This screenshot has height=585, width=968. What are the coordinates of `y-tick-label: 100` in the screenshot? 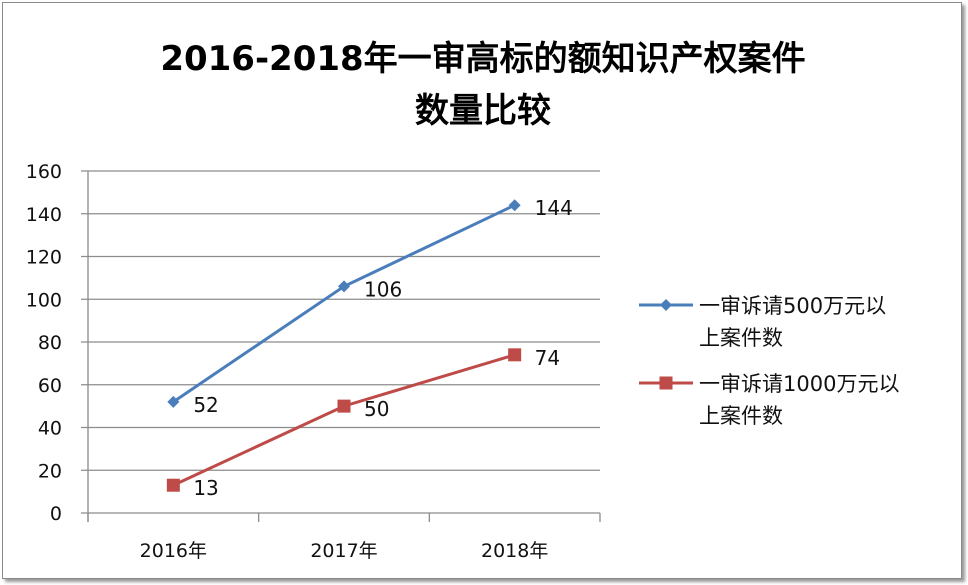 It's located at (44, 300).